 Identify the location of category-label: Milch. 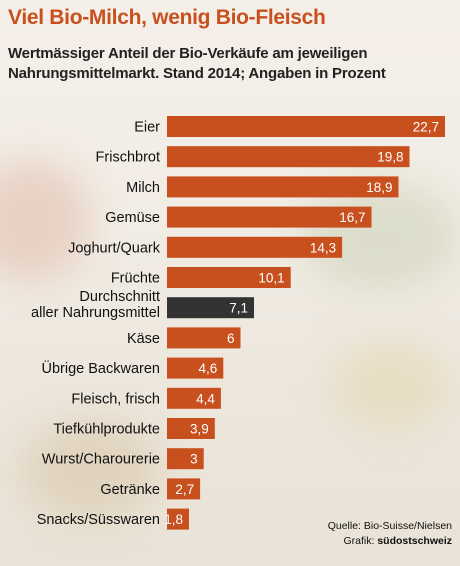
(143, 188).